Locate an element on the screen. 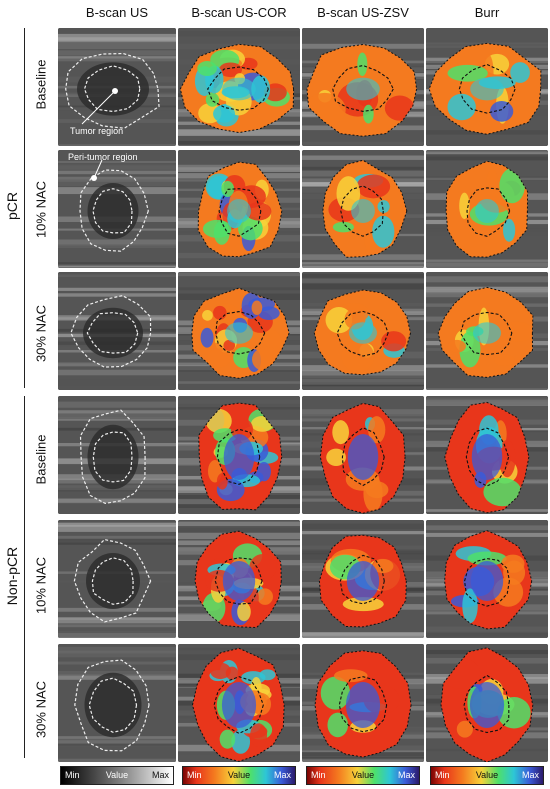  peri-tumor-region-annotation: Peri-tumor region is located at coordinates (103, 157).